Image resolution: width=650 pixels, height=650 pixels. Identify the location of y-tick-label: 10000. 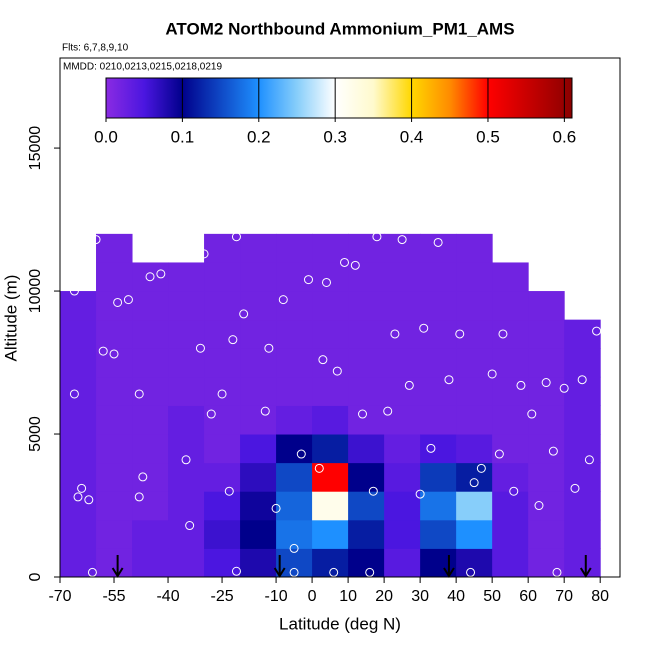
(35, 291).